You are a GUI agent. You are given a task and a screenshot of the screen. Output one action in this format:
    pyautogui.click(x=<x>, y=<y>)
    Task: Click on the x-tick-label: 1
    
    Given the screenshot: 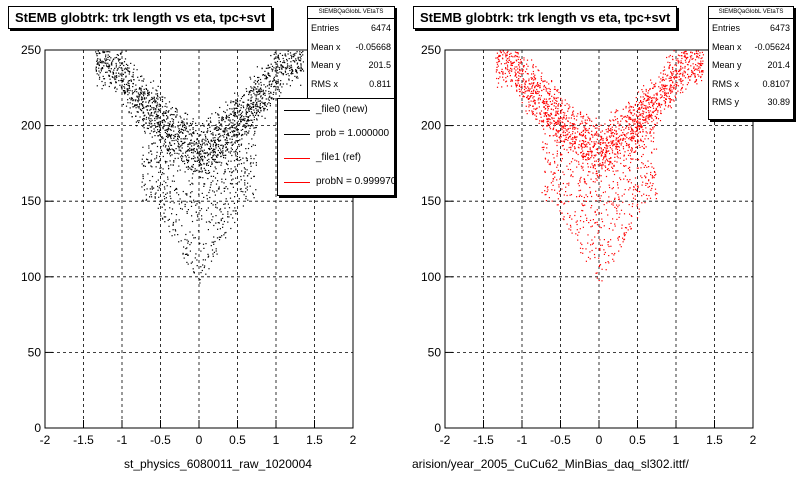 What is the action you would take?
    pyautogui.click(x=676, y=440)
    